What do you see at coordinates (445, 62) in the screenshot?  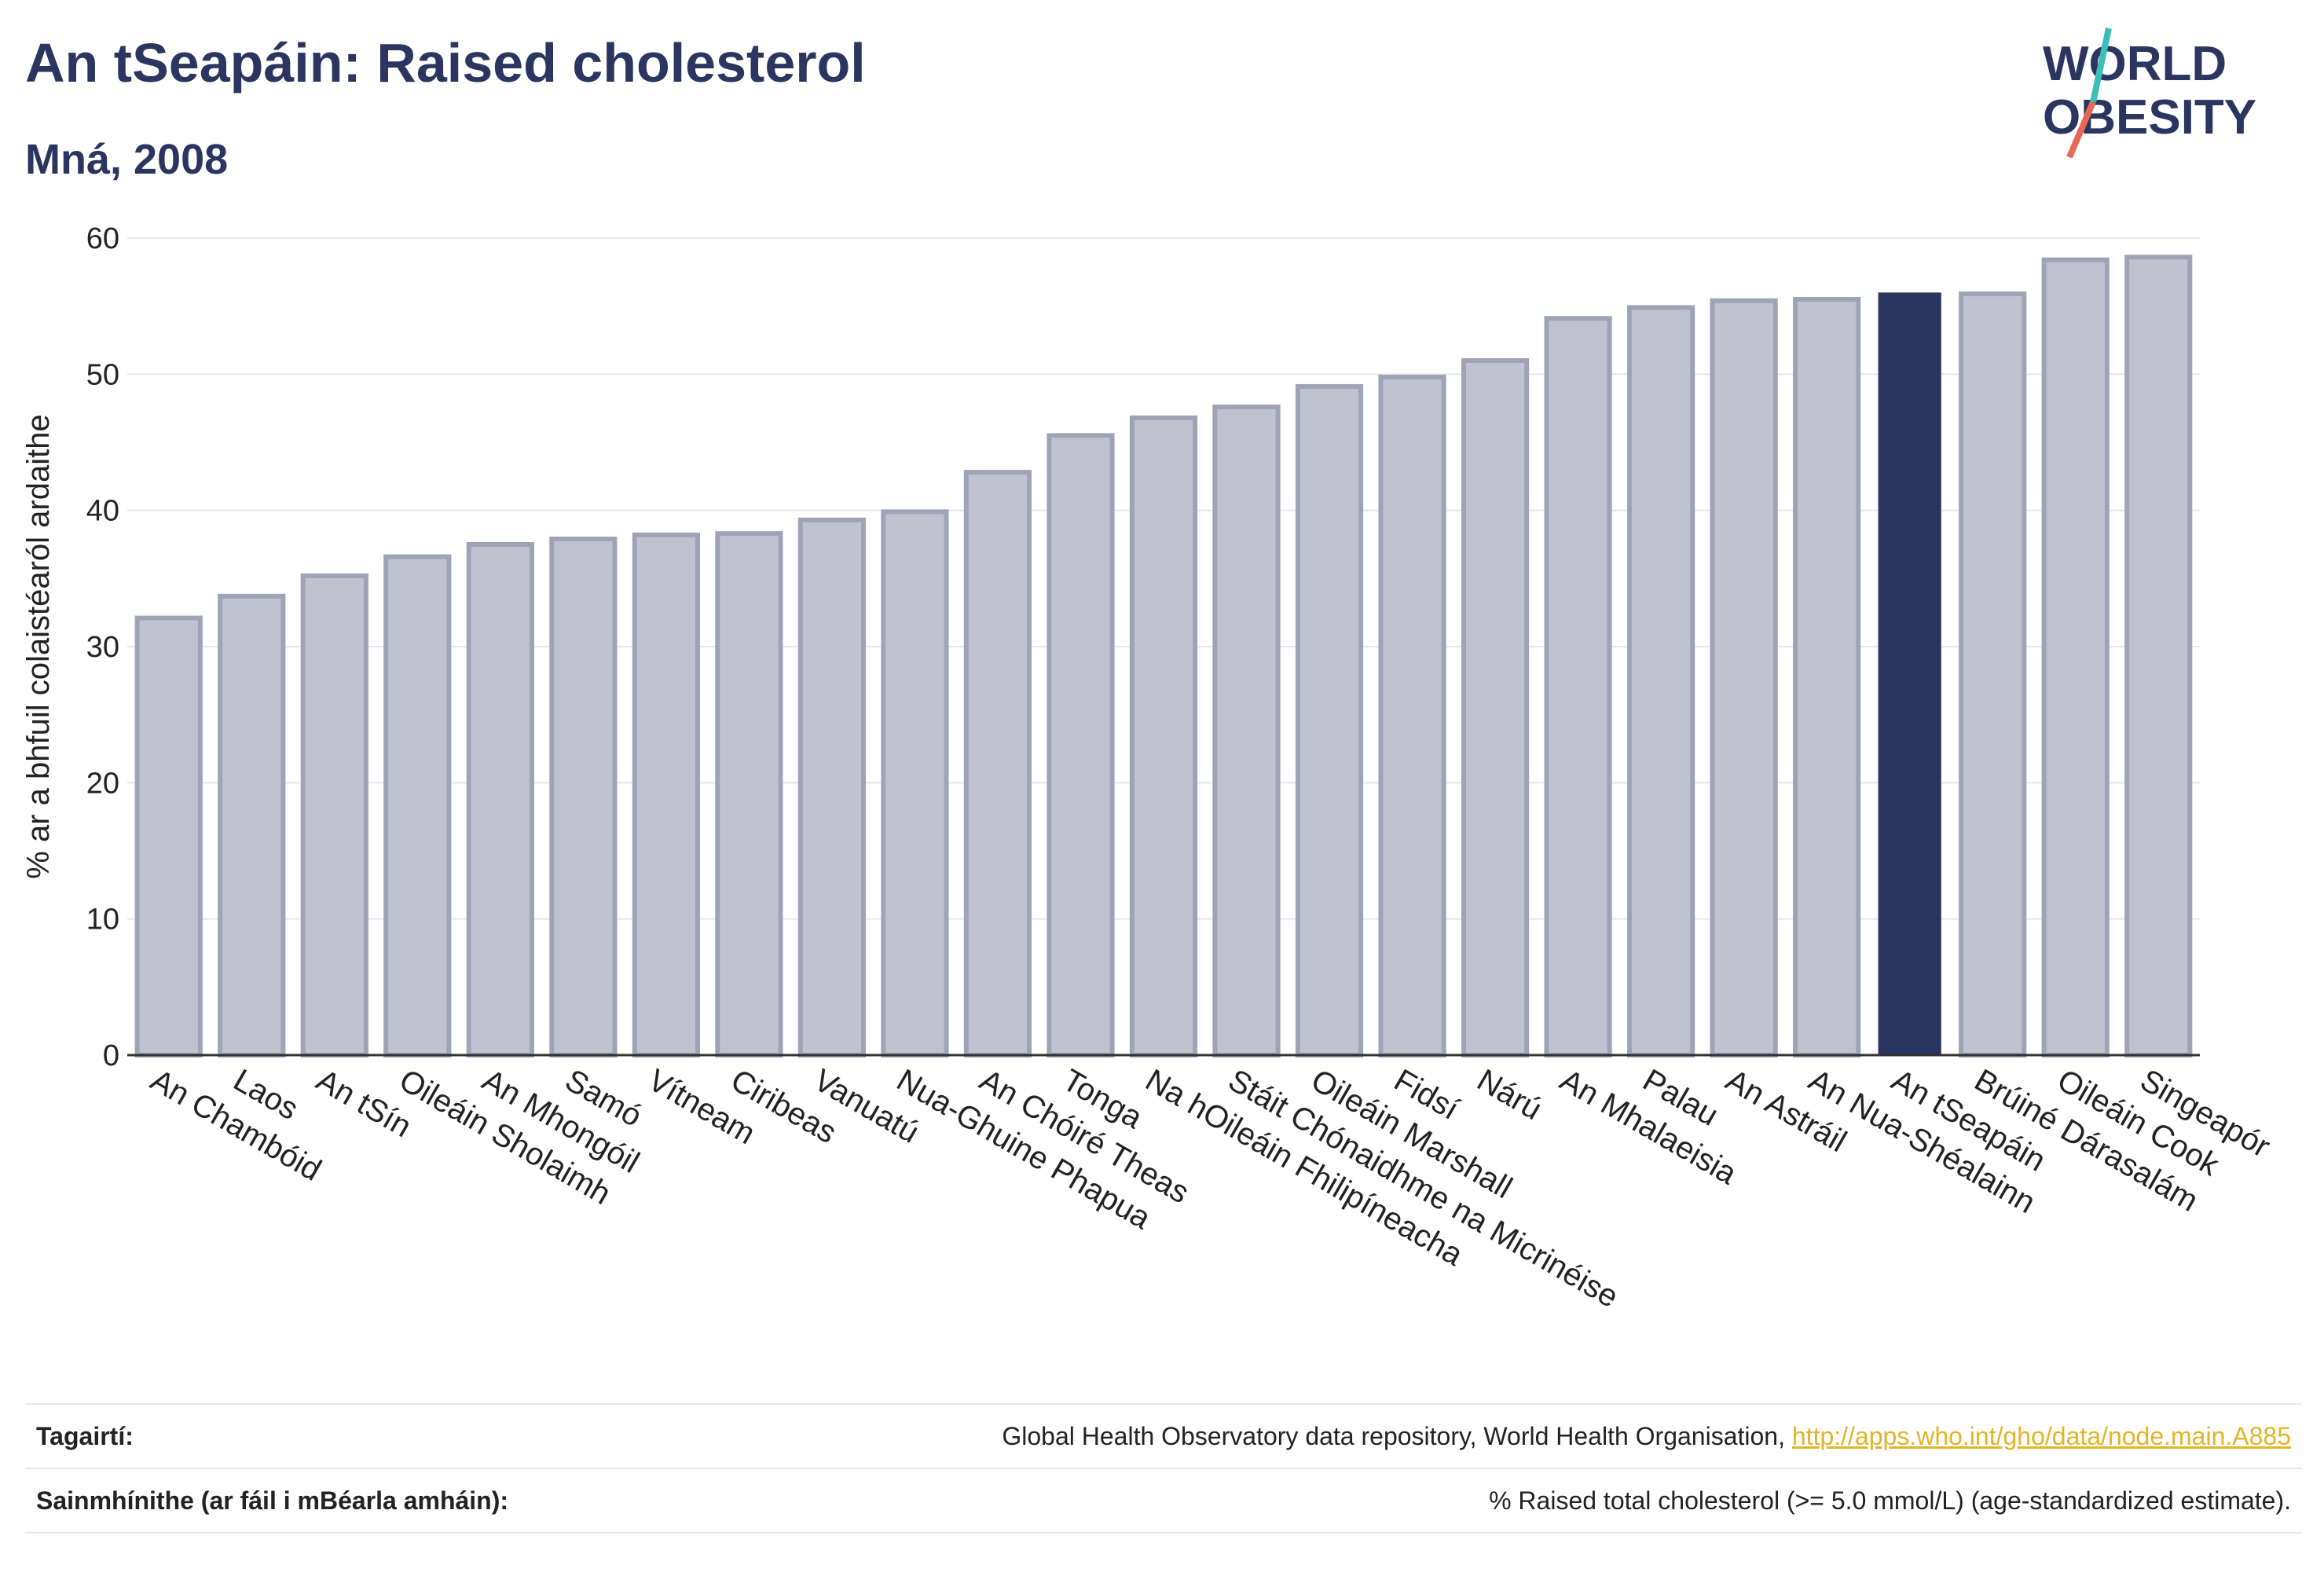 I see `page-title: An tSeapáin: Raised cholesterol` at bounding box center [445, 62].